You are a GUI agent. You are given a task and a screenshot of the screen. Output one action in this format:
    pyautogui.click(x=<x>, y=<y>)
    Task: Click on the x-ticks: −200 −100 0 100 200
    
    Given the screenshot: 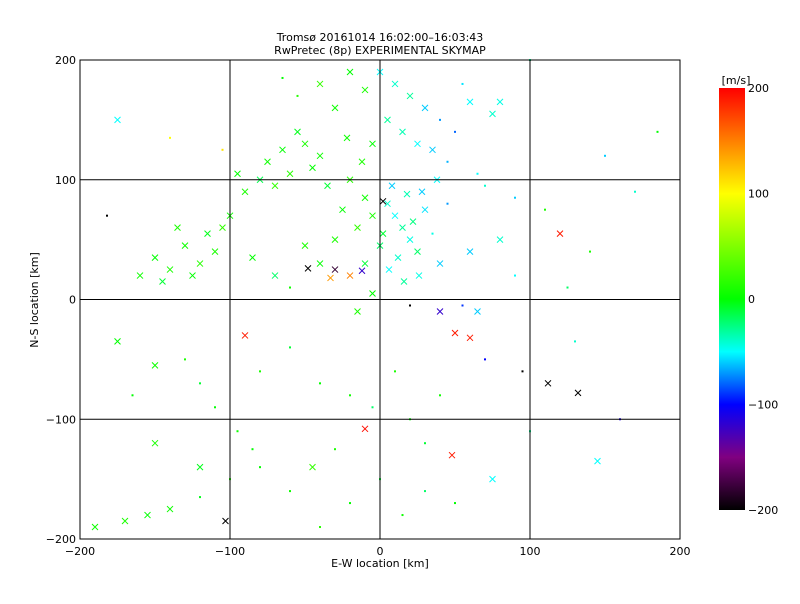 What is the action you would take?
    pyautogui.click(x=378, y=551)
    